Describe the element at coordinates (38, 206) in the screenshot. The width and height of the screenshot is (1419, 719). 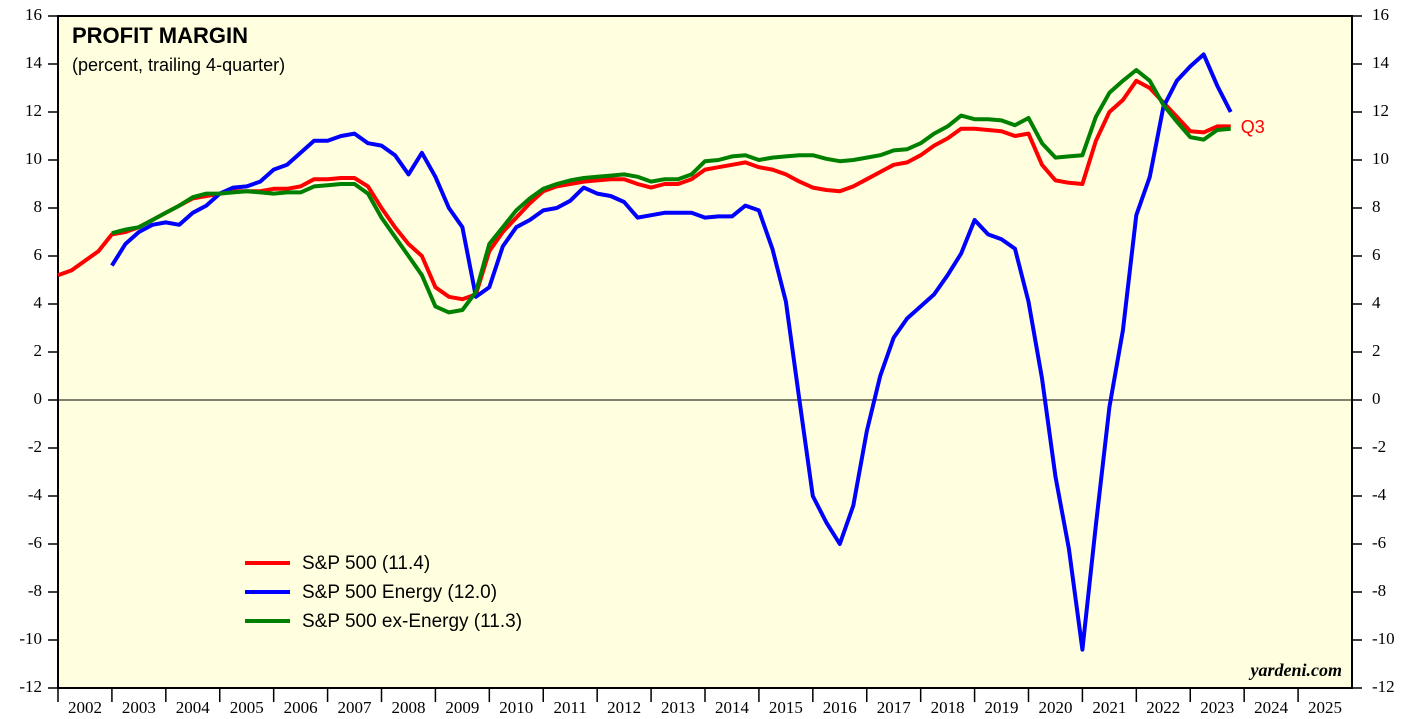
I see `y-tick-label: 8` at that location.